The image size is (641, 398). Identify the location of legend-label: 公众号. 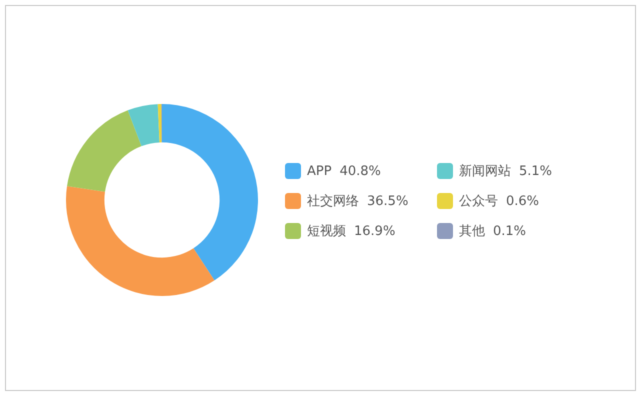
(478, 201).